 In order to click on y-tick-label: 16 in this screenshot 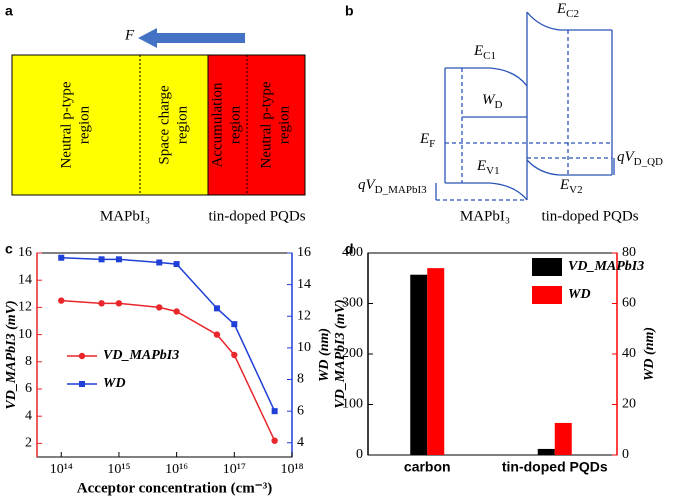, I will do `click(25, 252)`.